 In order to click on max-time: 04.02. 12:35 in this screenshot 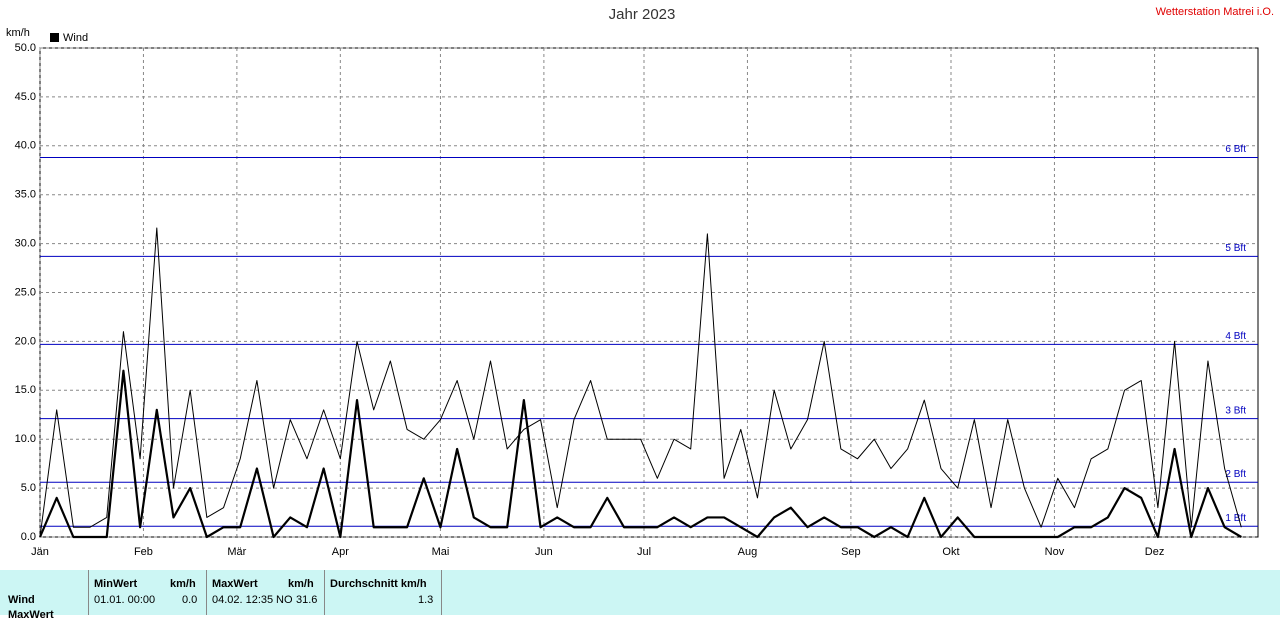, I will do `click(243, 600)`.